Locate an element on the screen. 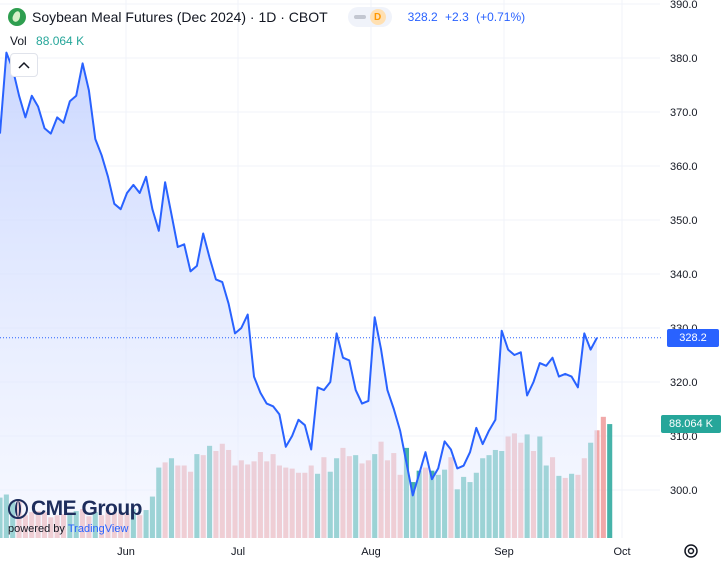 The image size is (721, 565). interval-indicator: D is located at coordinates (369, 17).